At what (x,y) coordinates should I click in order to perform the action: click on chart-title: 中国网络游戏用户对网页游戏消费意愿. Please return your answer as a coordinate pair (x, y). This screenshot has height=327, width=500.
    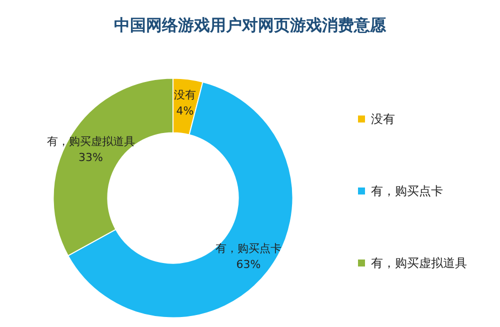
    Looking at the image, I should click on (250, 25).